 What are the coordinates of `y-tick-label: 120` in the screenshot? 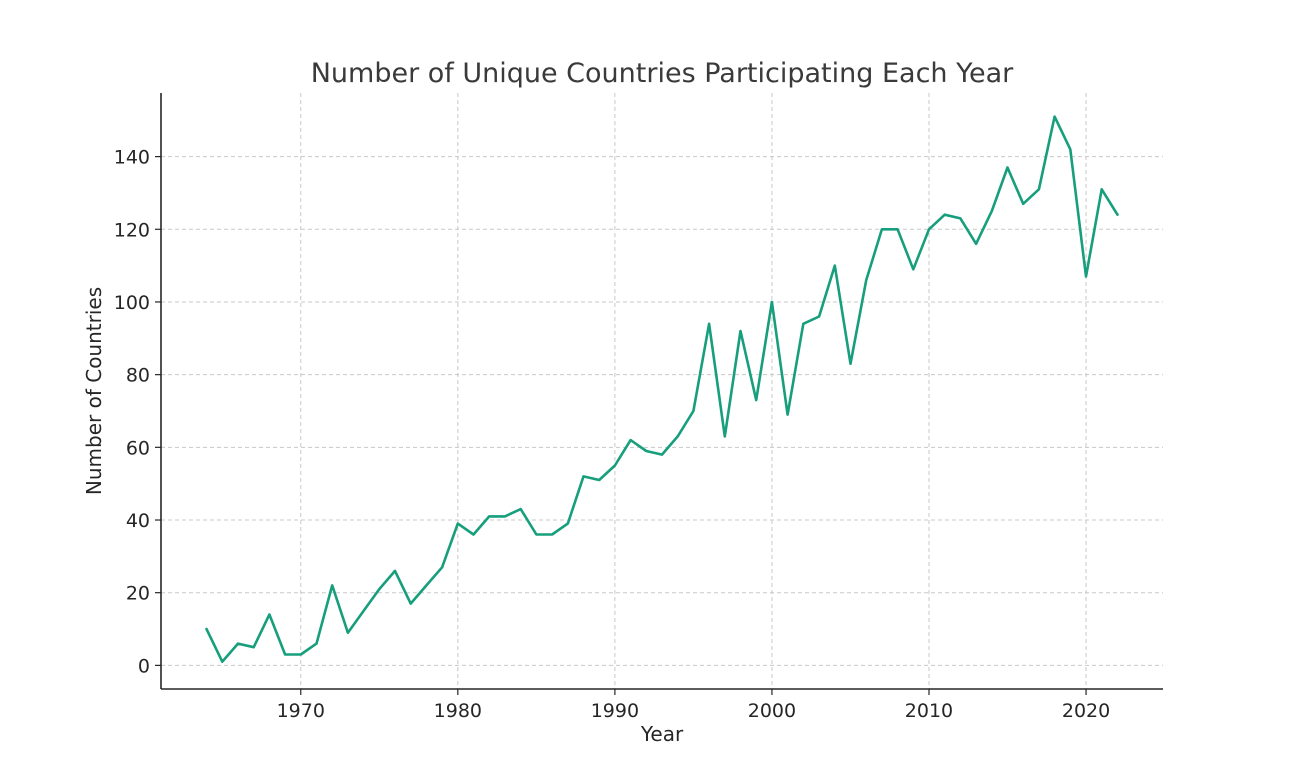 It's located at (132, 230).